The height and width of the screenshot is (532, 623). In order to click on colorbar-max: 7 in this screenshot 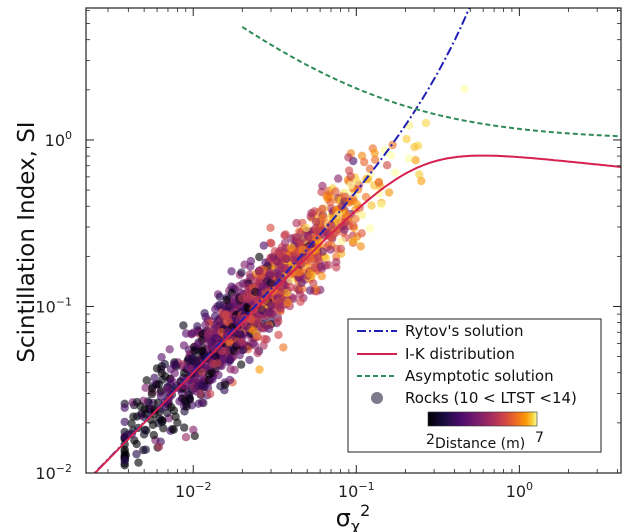, I will do `click(539, 438)`.